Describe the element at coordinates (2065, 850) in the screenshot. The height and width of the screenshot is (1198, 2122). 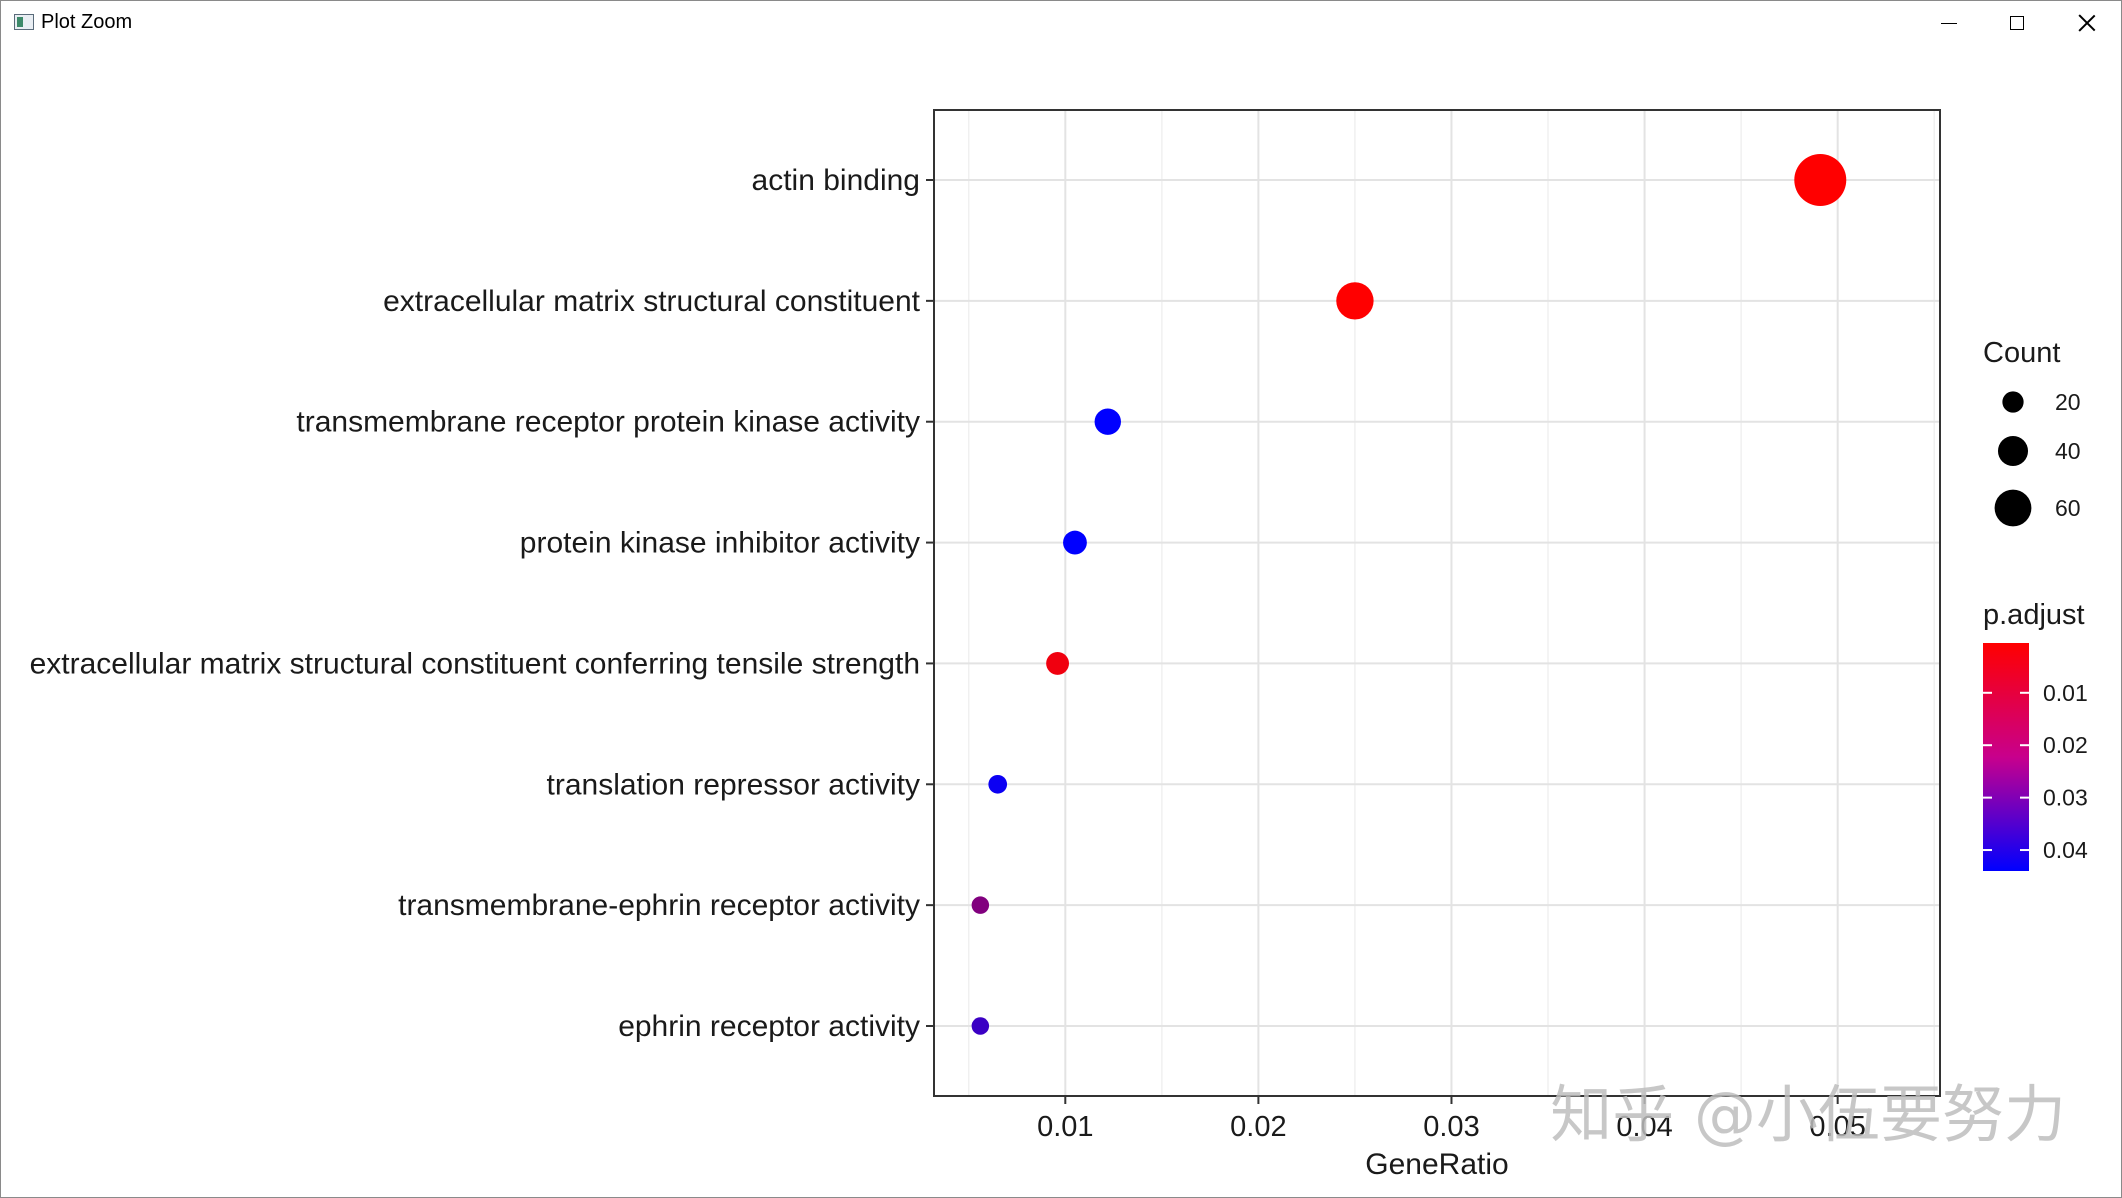
I see `colorbar-label: 0.04` at that location.